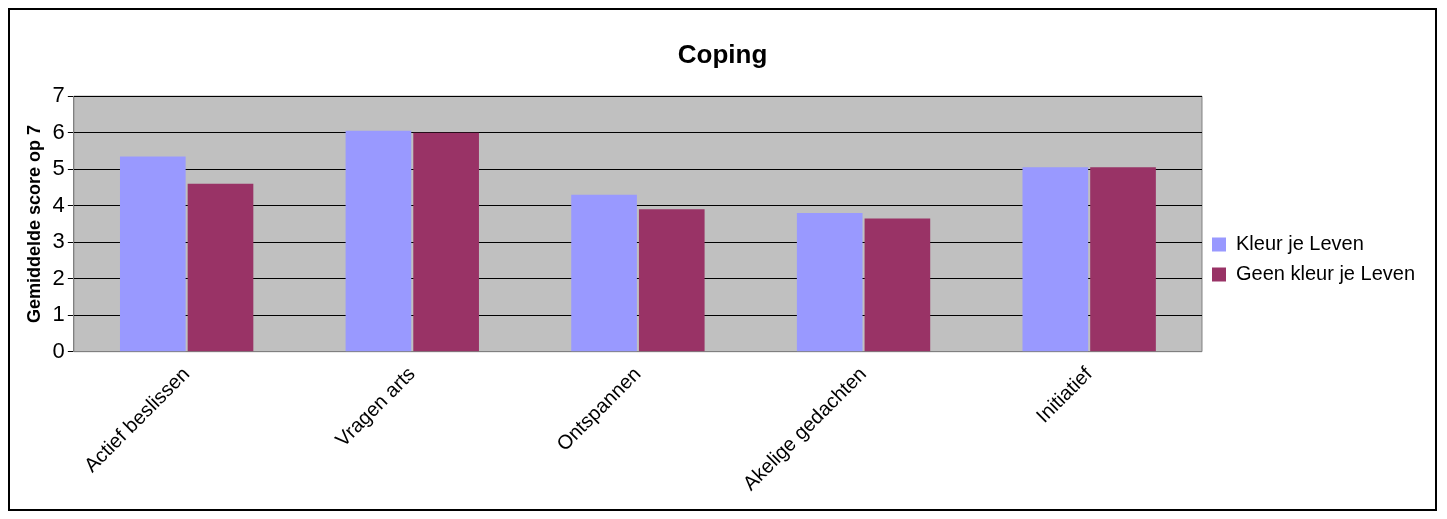 The image size is (1447, 519). I want to click on legend-label: Kleur je Leven, so click(1300, 243).